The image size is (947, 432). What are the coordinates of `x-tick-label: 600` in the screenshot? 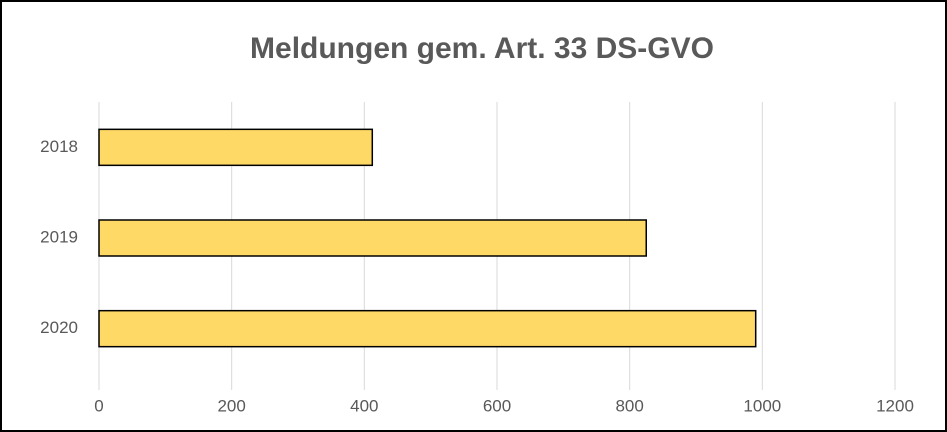 It's located at (497, 405).